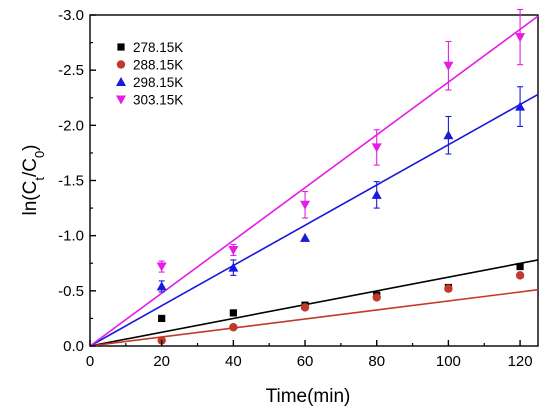 The height and width of the screenshot is (418, 550). I want to click on y-axis-title: ln(Ct/C0), so click(33, 179).